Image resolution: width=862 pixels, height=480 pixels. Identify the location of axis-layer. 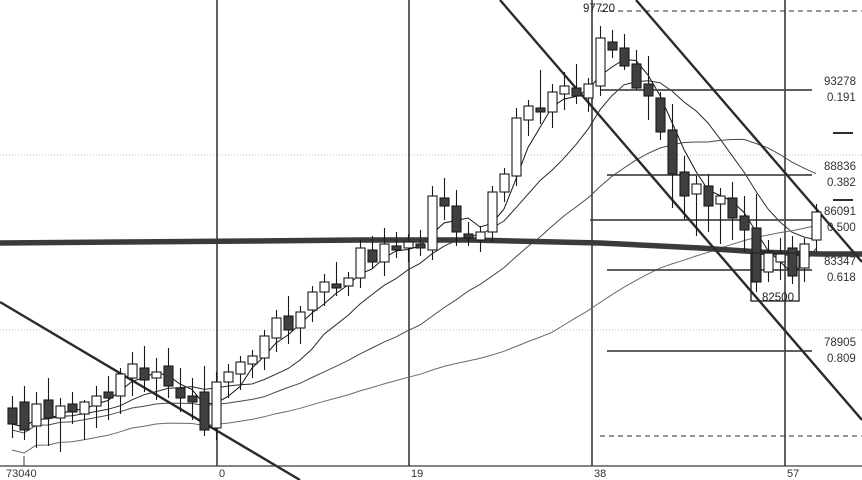
(431, 461).